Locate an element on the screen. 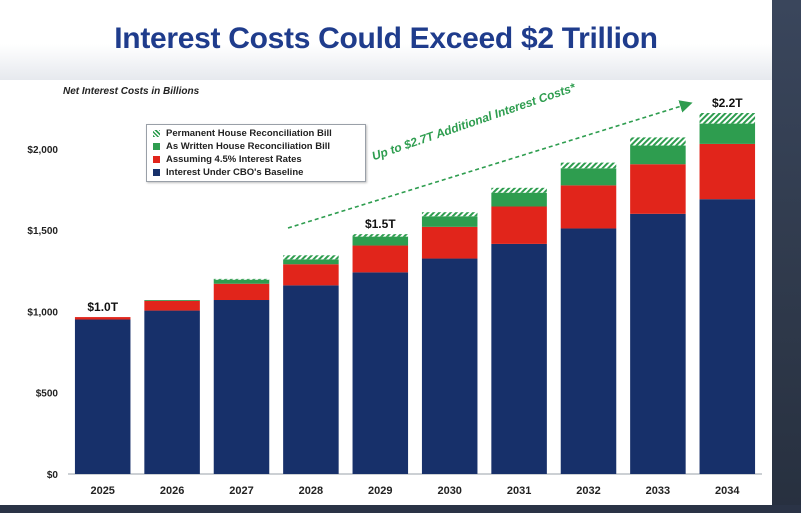  legend-item-baseline: Interest Under CBO's Baseline is located at coordinates (256, 172).